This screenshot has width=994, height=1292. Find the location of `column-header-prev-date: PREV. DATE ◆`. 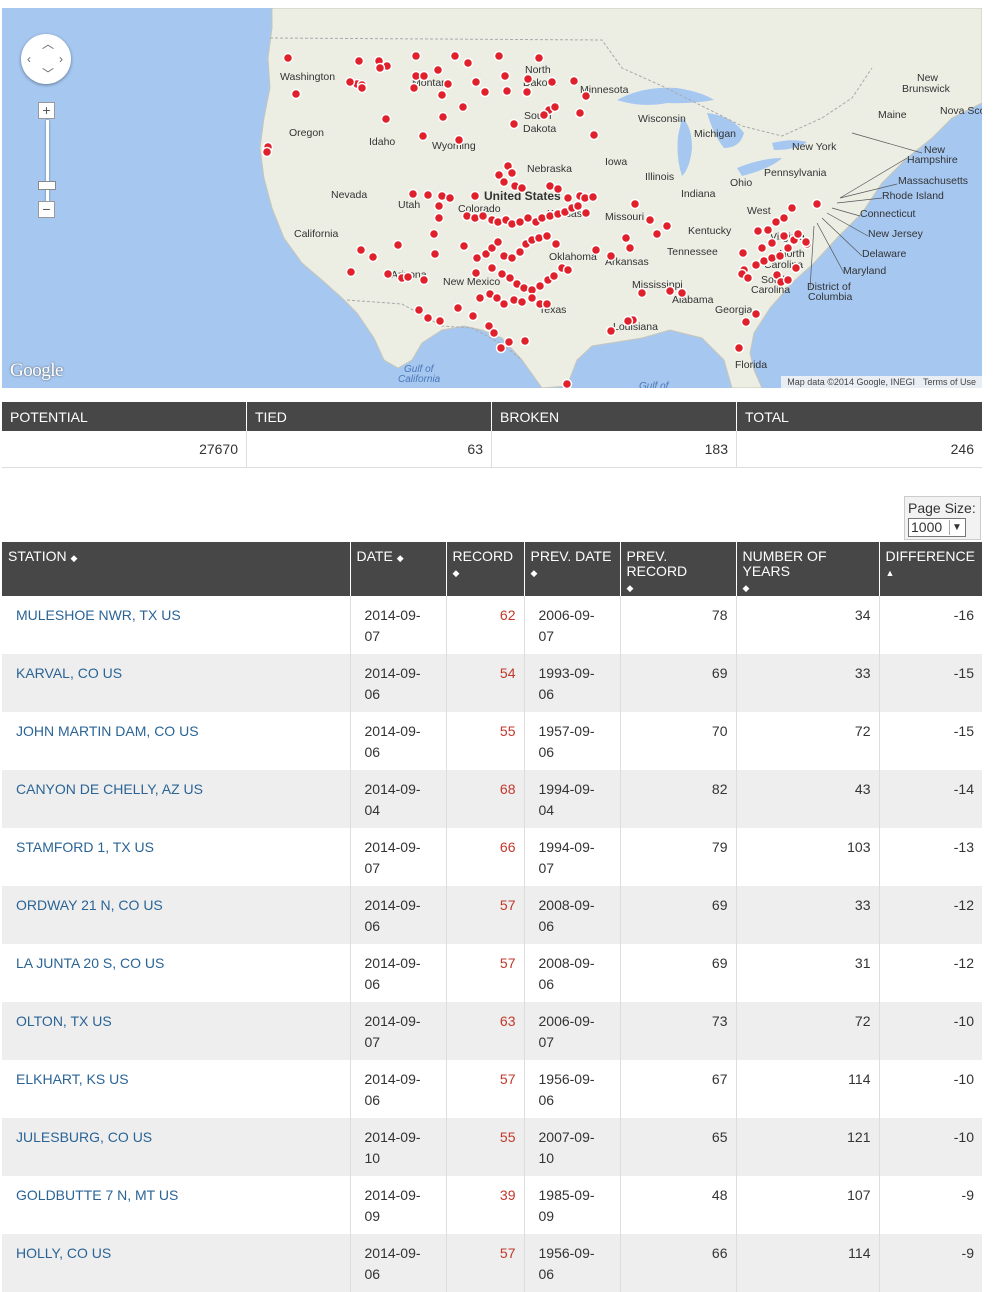

column-header-prev-date: PREV. DATE ◆ is located at coordinates (572, 569).